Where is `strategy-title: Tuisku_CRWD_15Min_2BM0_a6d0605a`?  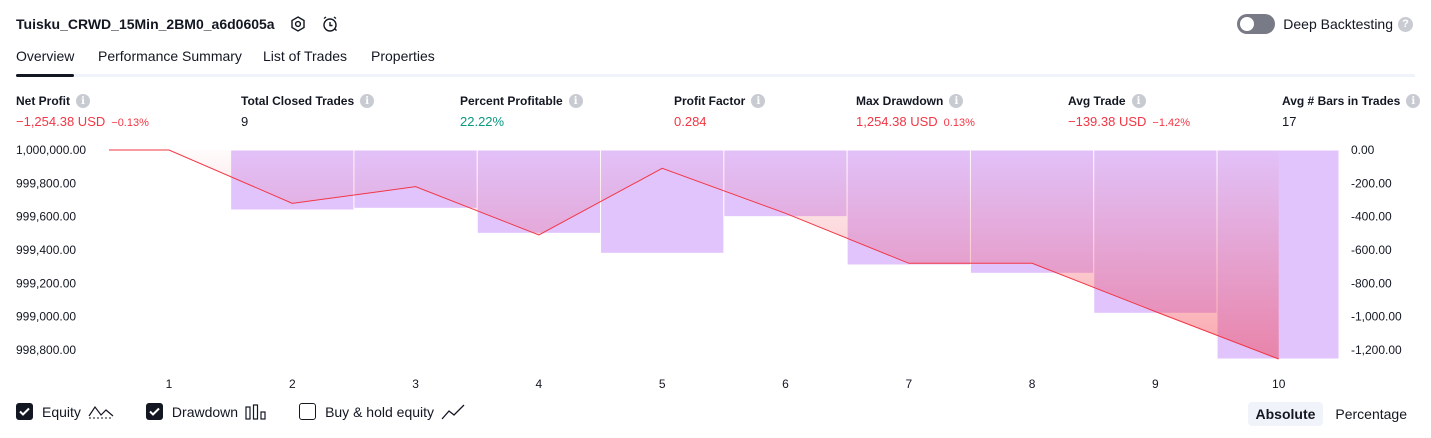 strategy-title: Tuisku_CRWD_15Min_2BM0_a6d0605a is located at coordinates (145, 24).